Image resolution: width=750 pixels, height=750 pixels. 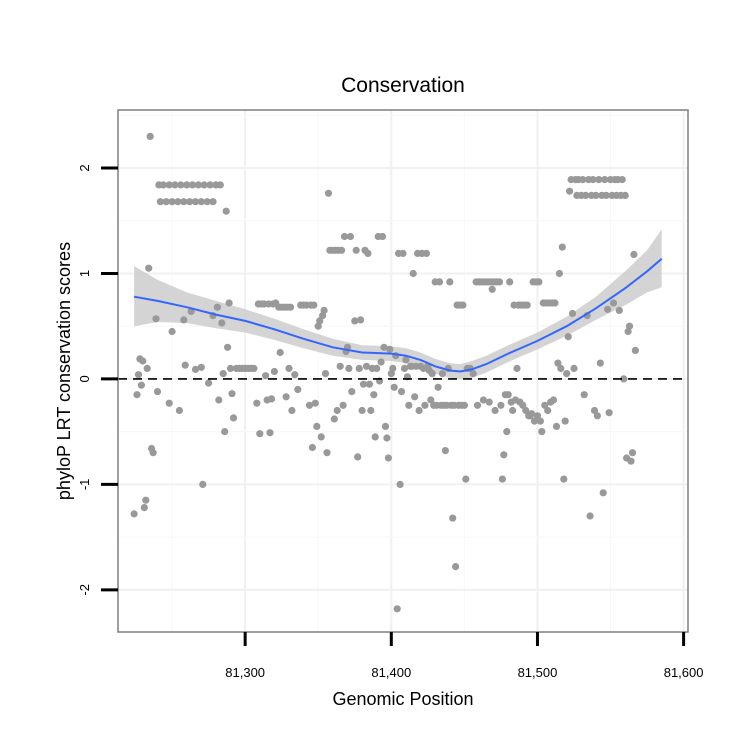 What do you see at coordinates (84, 590) in the screenshot?
I see `y-tick-label: -2` at bounding box center [84, 590].